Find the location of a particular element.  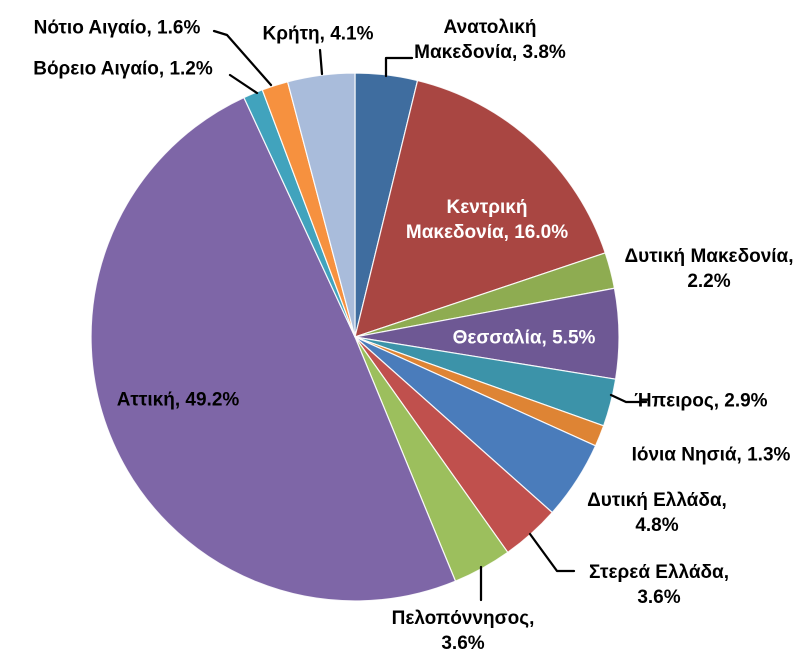

slice-label-ipeiros: Ήπειρος, 2.9% is located at coordinates (700, 401).